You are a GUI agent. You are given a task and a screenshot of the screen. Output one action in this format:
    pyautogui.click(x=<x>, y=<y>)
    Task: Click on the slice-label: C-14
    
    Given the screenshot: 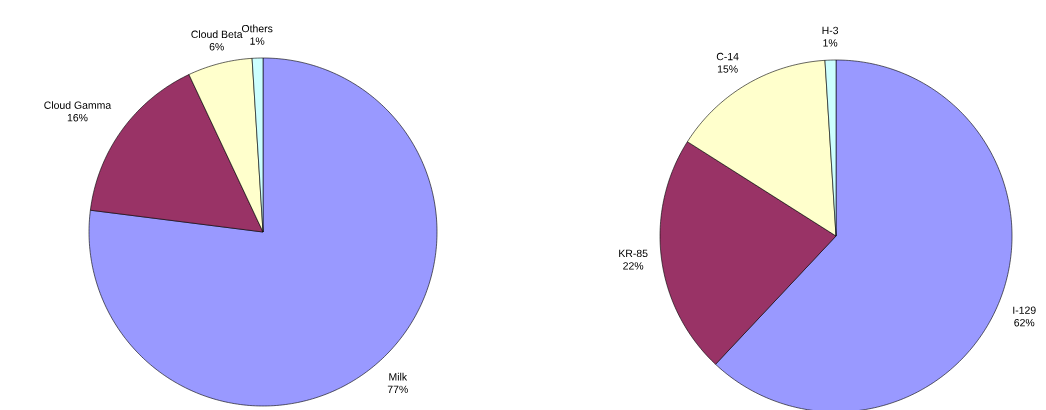 What is the action you would take?
    pyautogui.click(x=727, y=56)
    